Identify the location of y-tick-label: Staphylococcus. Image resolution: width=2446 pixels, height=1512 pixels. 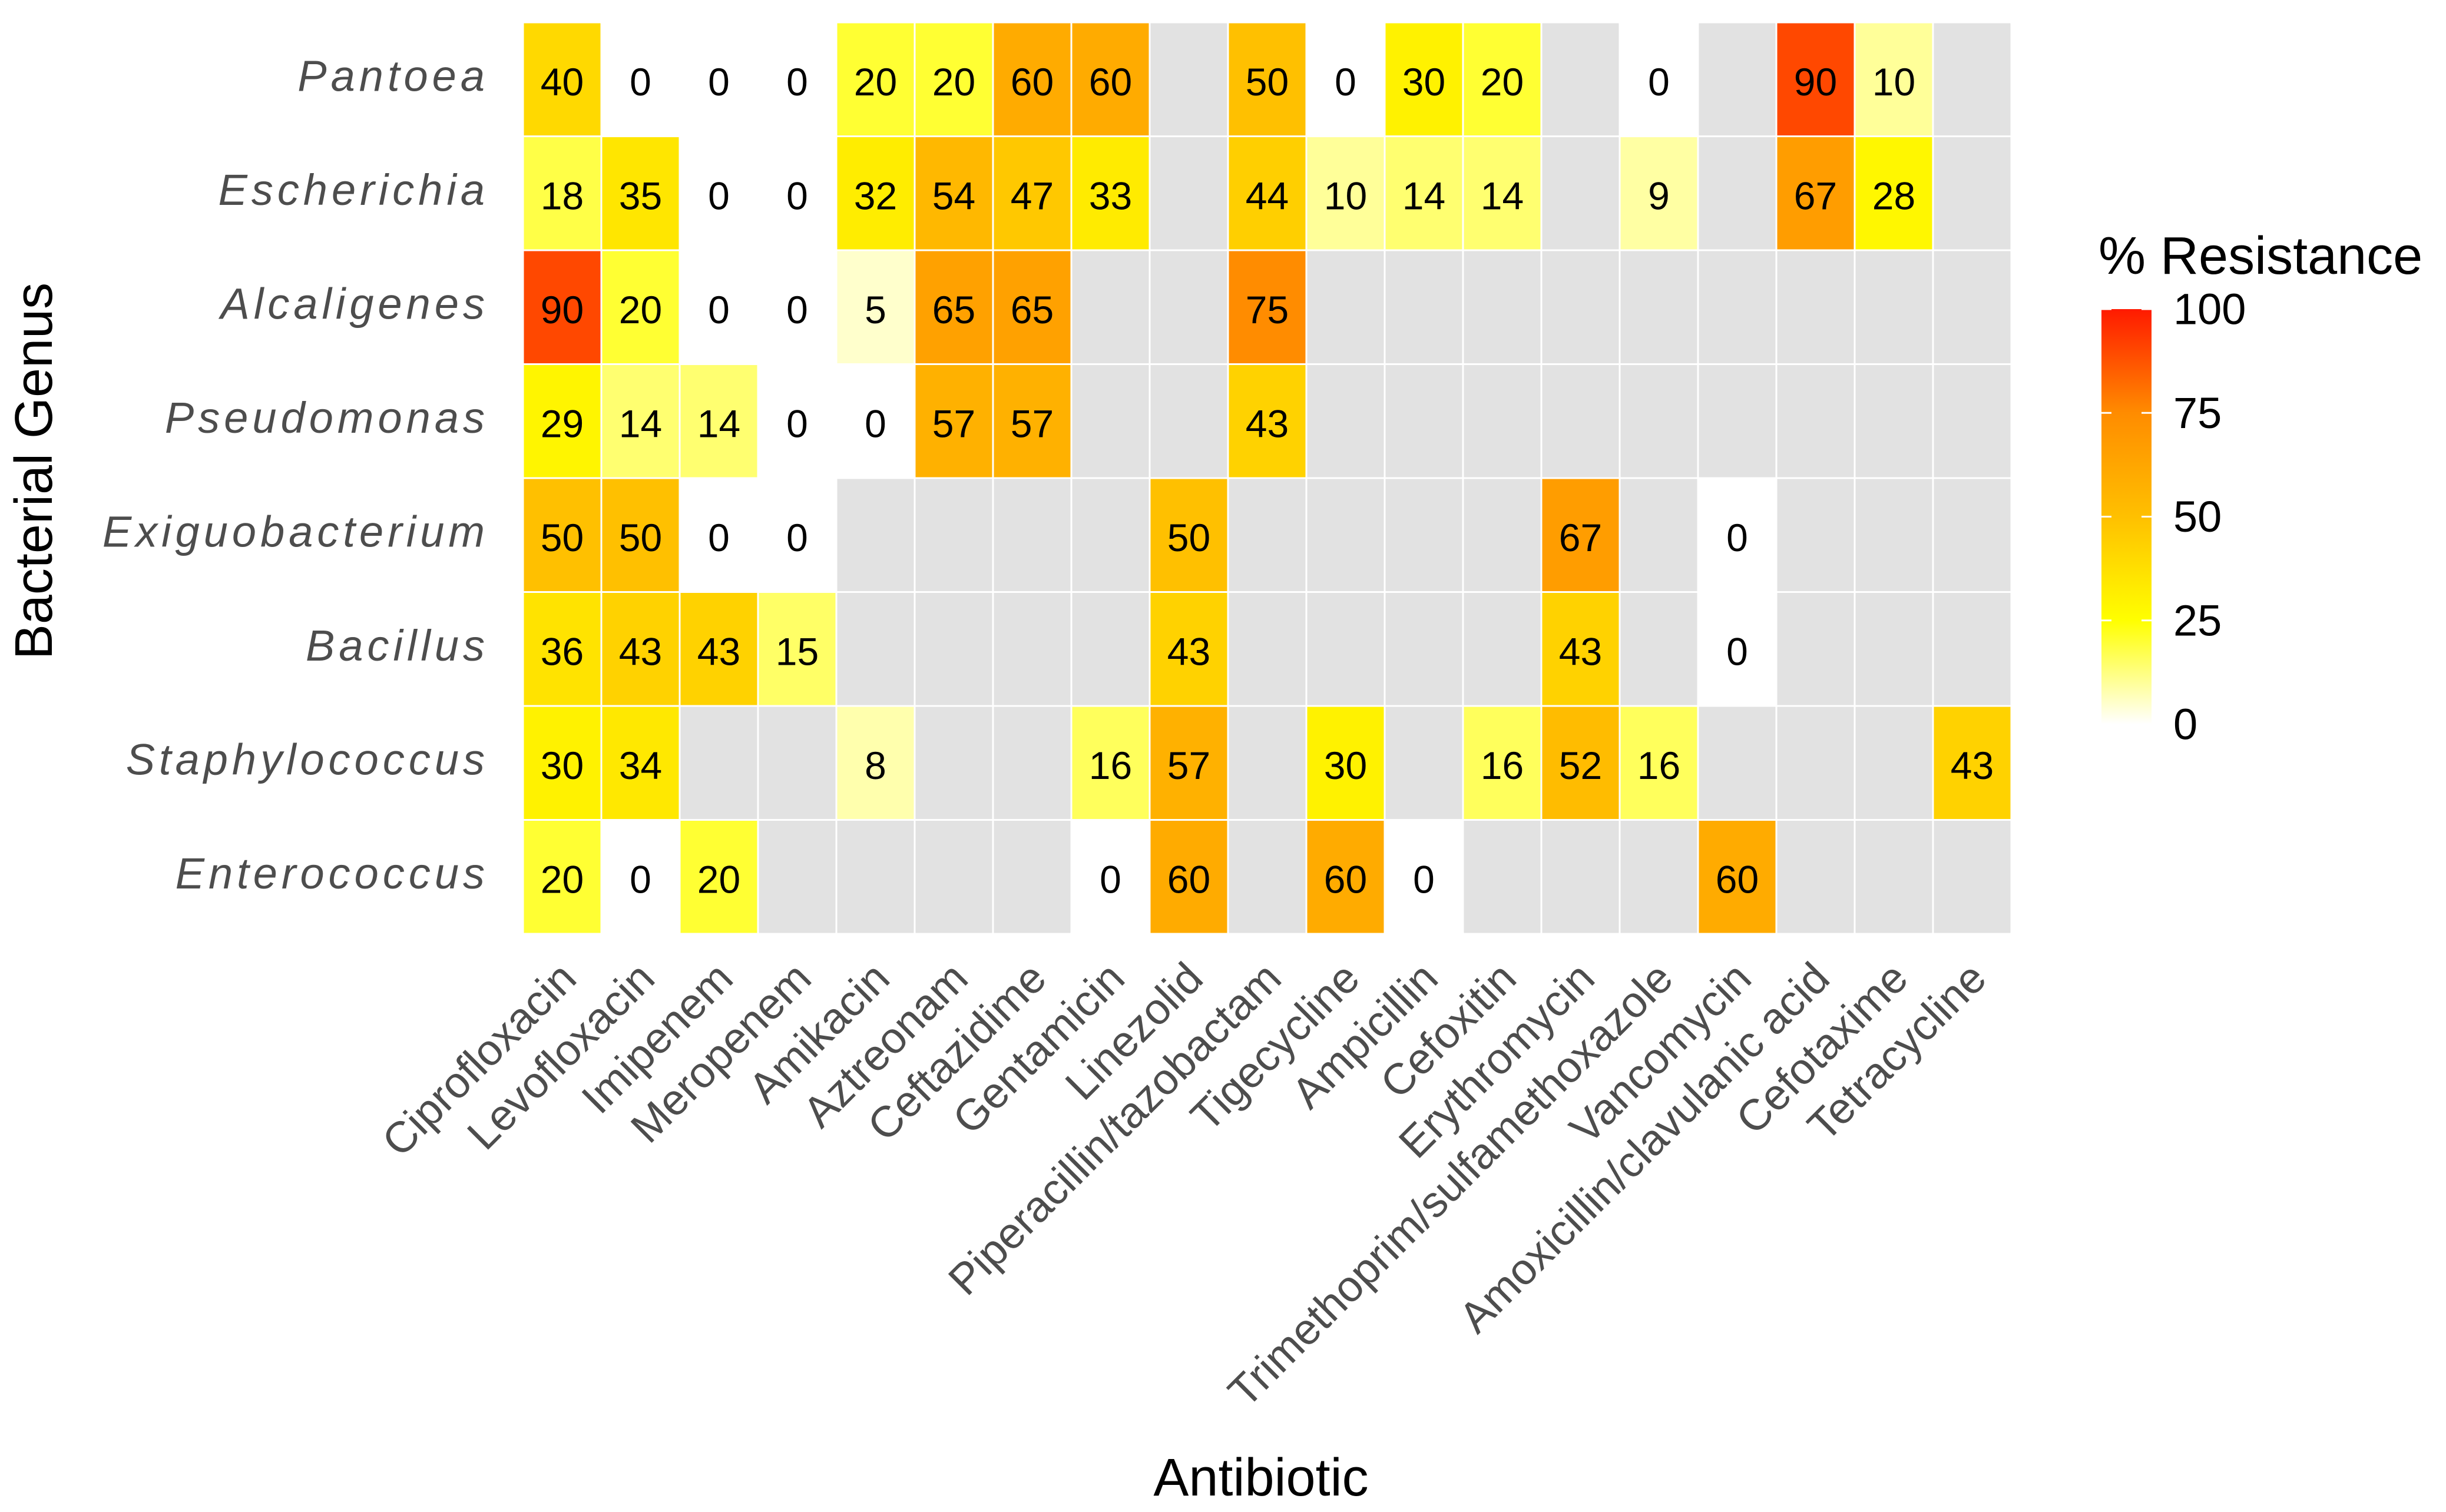
(307, 759).